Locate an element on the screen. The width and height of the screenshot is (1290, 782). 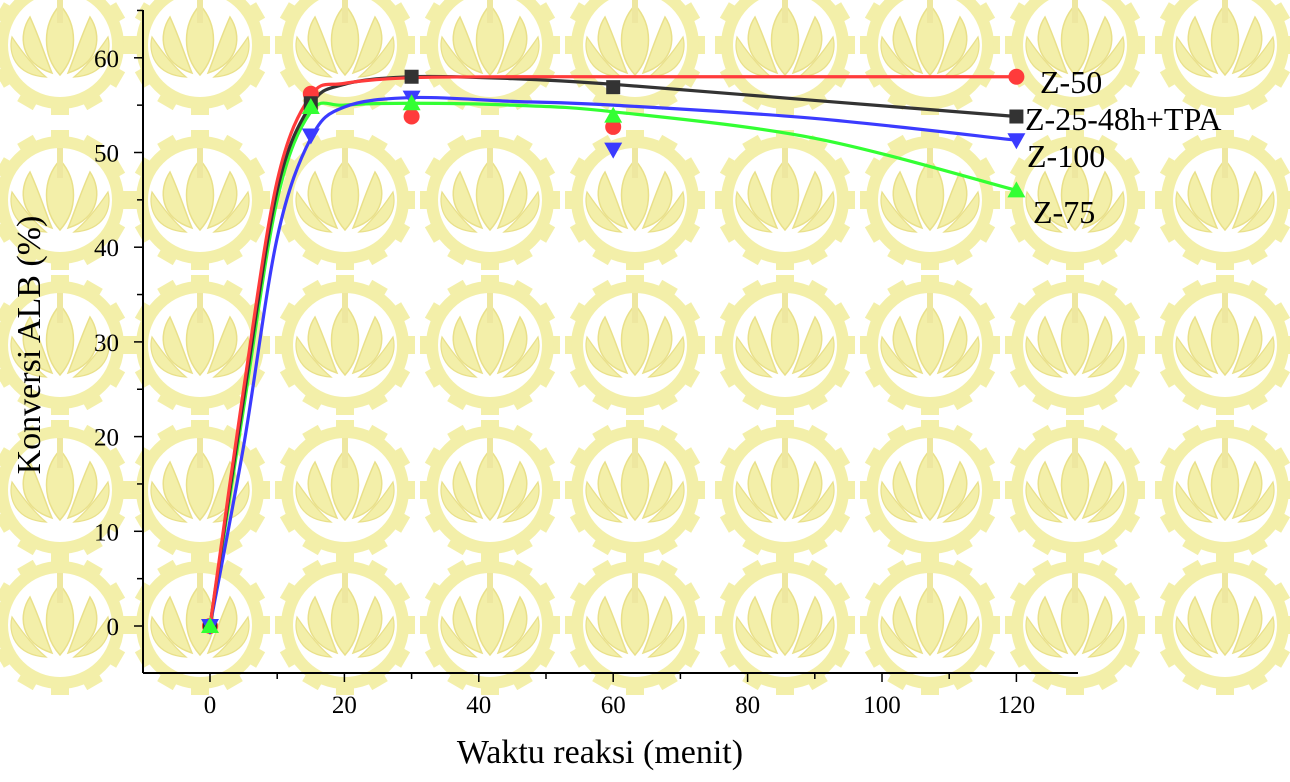
series-label-z-75: Z-75 is located at coordinates (1064, 212).